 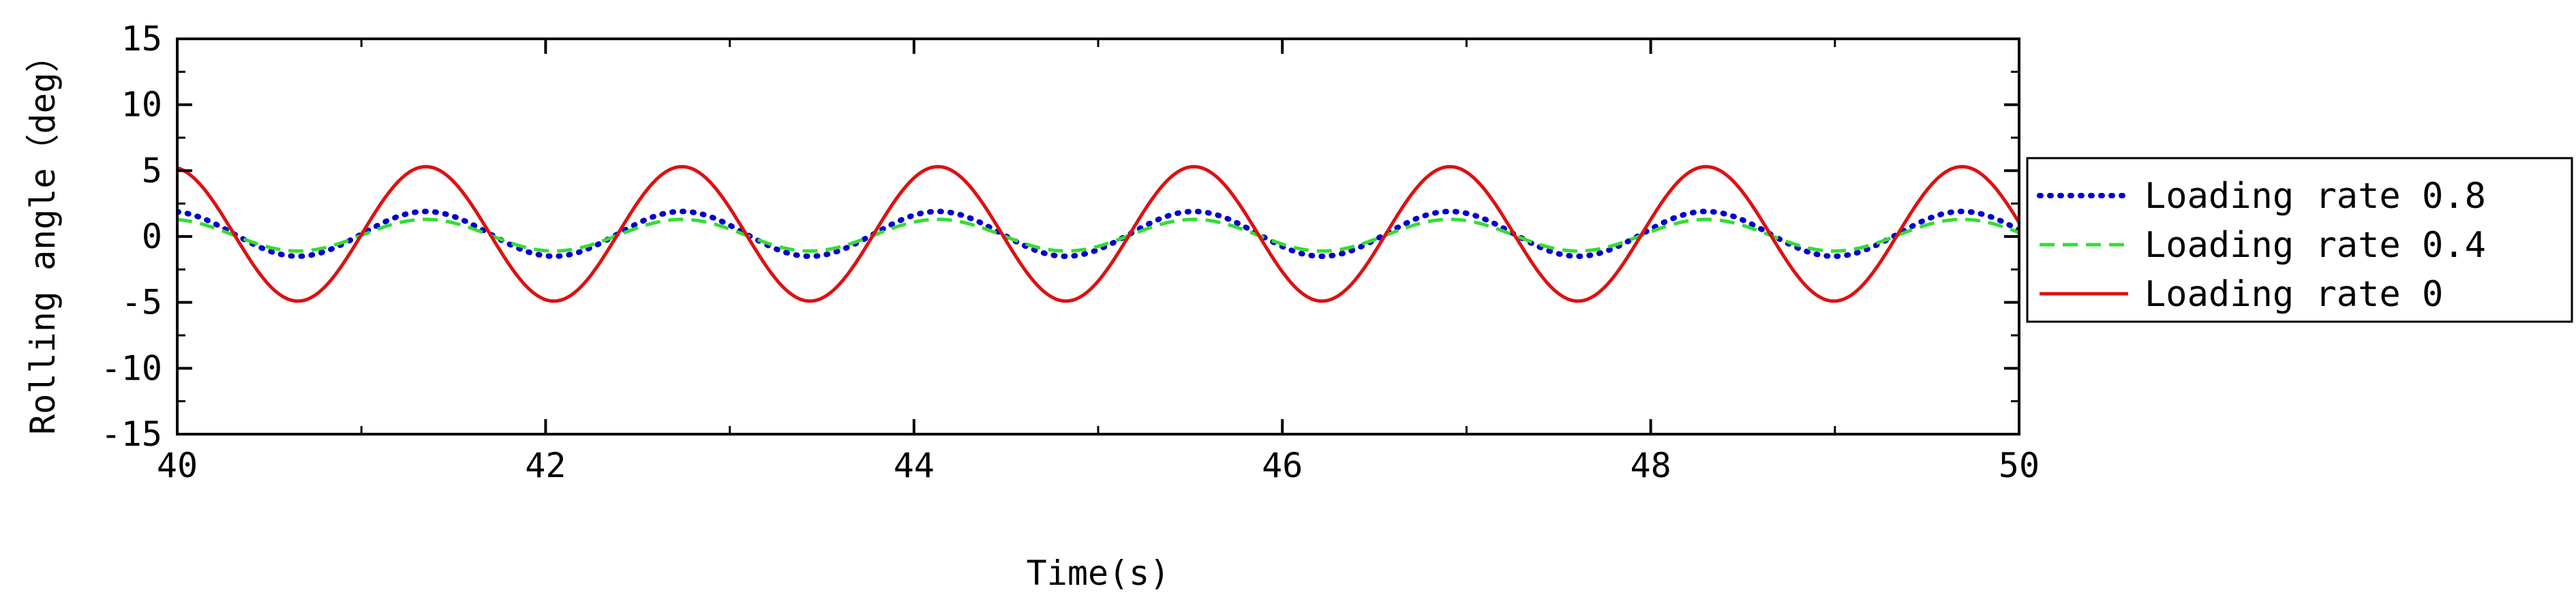 I want to click on y-tick-label: 0, so click(x=152, y=236).